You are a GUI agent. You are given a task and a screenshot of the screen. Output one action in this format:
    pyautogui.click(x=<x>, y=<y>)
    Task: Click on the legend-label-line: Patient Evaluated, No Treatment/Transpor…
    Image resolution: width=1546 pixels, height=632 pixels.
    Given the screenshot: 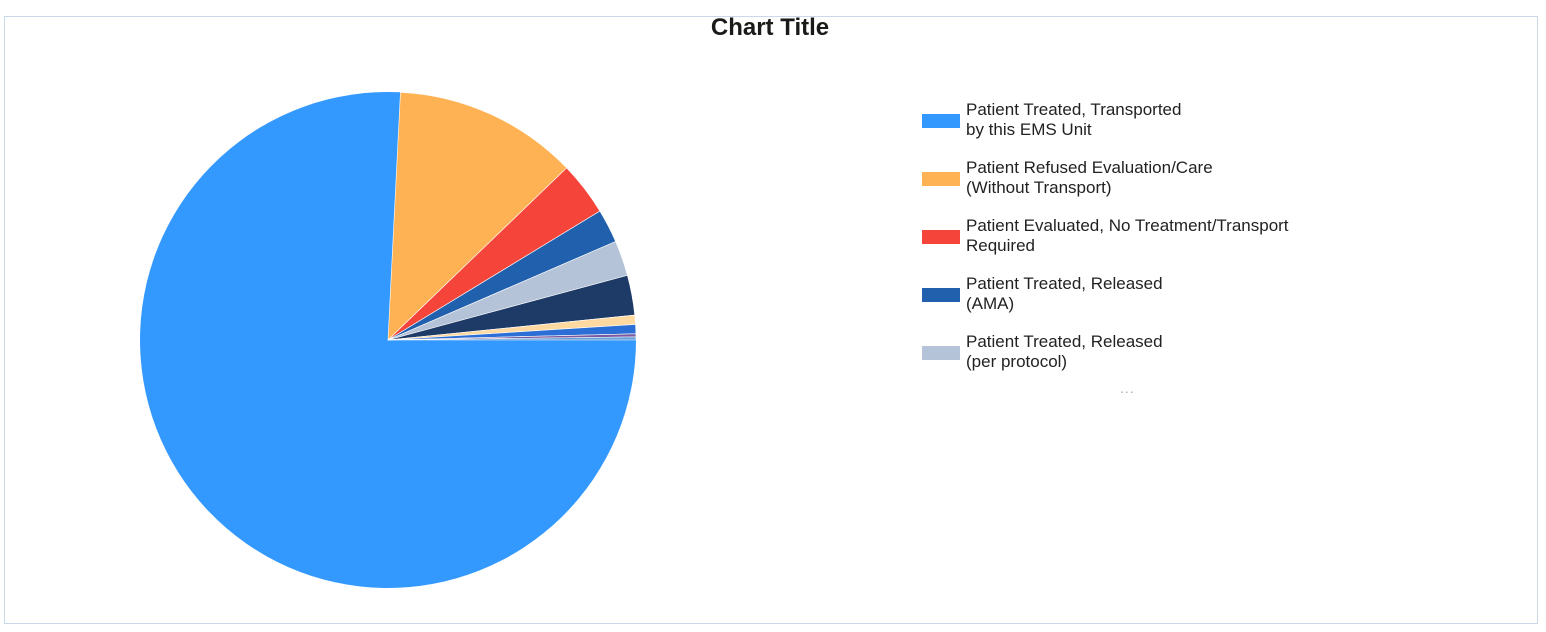 What is the action you would take?
    pyautogui.click(x=1127, y=225)
    